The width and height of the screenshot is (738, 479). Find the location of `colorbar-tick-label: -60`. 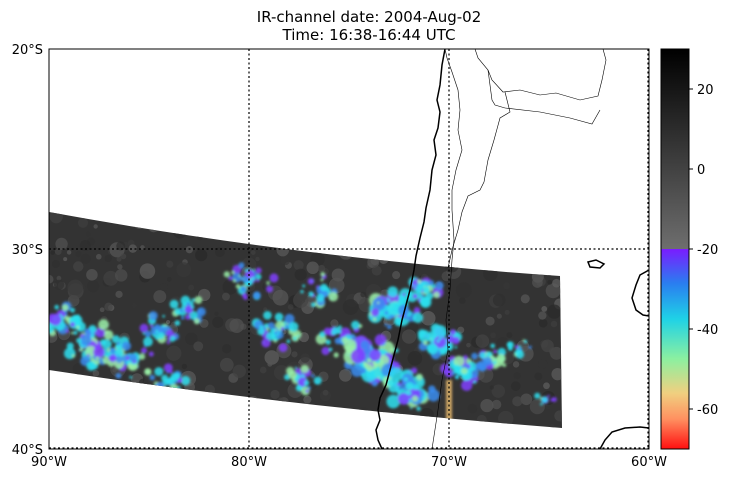

colorbar-tick-label: -60 is located at coordinates (707, 410).